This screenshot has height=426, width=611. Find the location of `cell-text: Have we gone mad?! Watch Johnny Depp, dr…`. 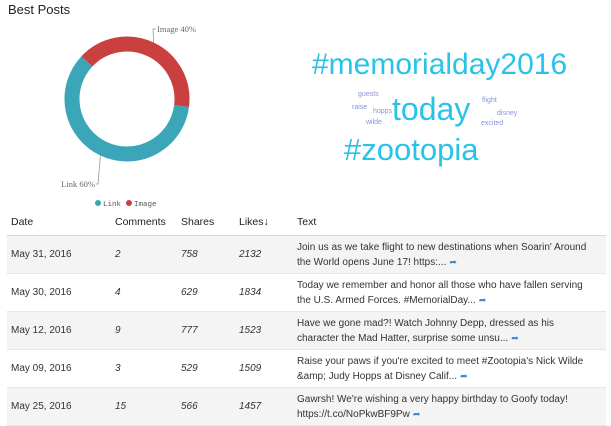

cell-text: Have we gone mad?! Watch Johnny Depp, dr… is located at coordinates (449, 330).